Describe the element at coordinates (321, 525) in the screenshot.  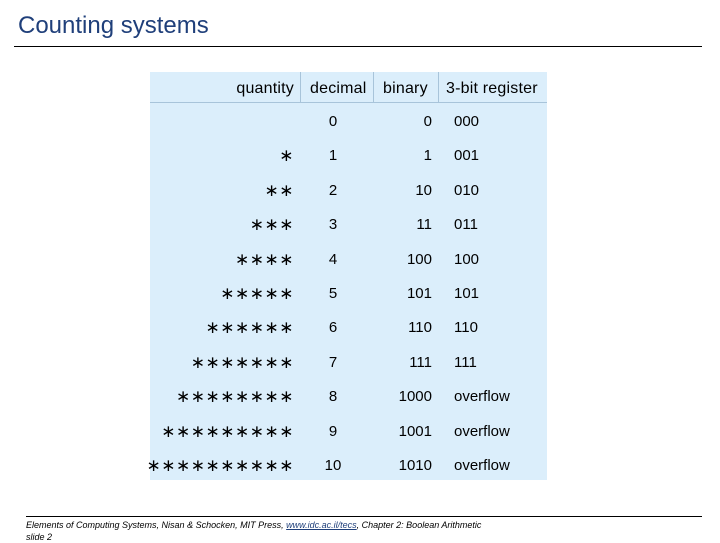
I see `footer-link: www.idc.ac.il/tecs` at that location.